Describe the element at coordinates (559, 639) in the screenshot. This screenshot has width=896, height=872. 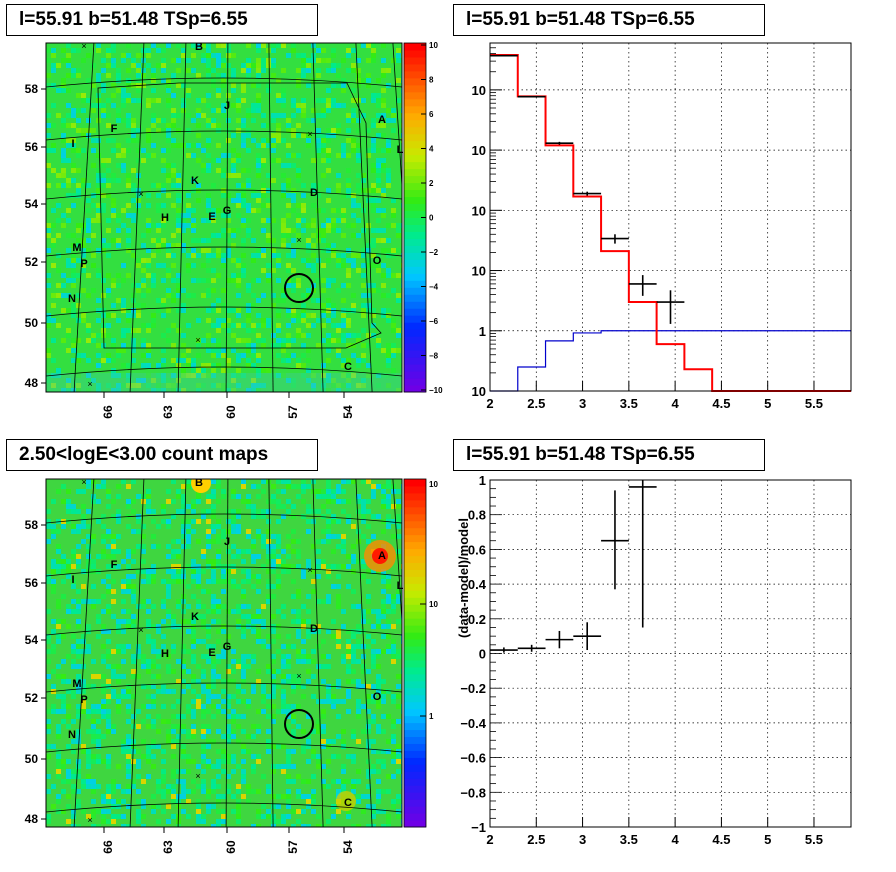
I see `residual-data-point` at that location.